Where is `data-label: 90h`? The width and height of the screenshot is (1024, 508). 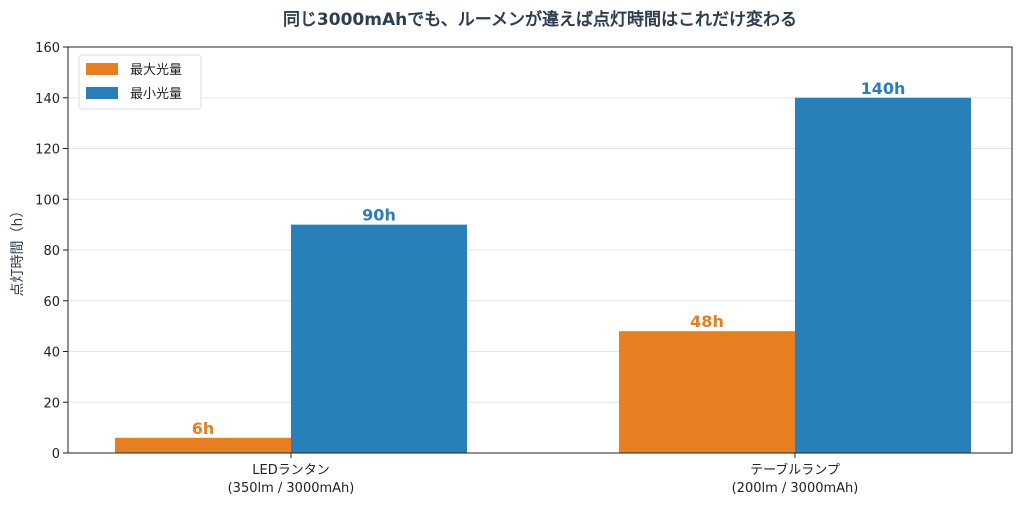 data-label: 90h is located at coordinates (379, 215).